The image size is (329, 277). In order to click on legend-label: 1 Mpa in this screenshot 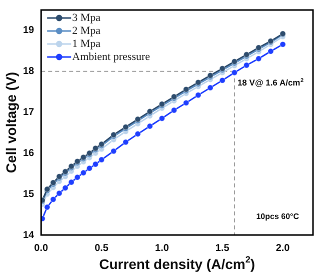, I will do `click(86, 44)`.